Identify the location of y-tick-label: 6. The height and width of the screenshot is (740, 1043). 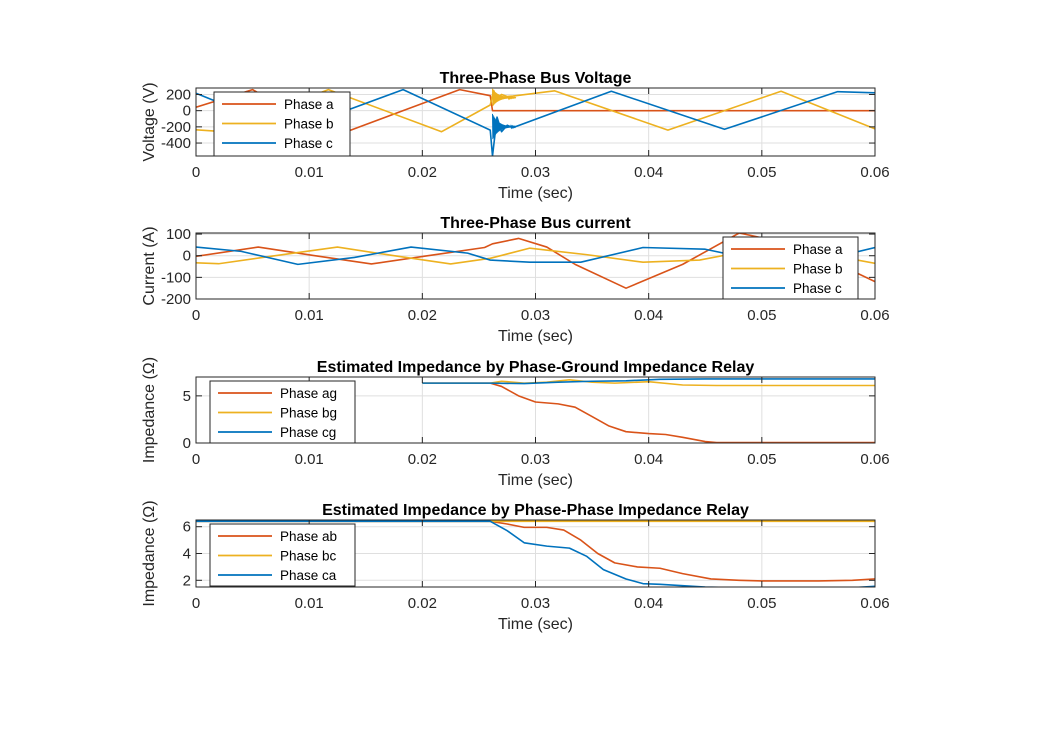
(187, 527).